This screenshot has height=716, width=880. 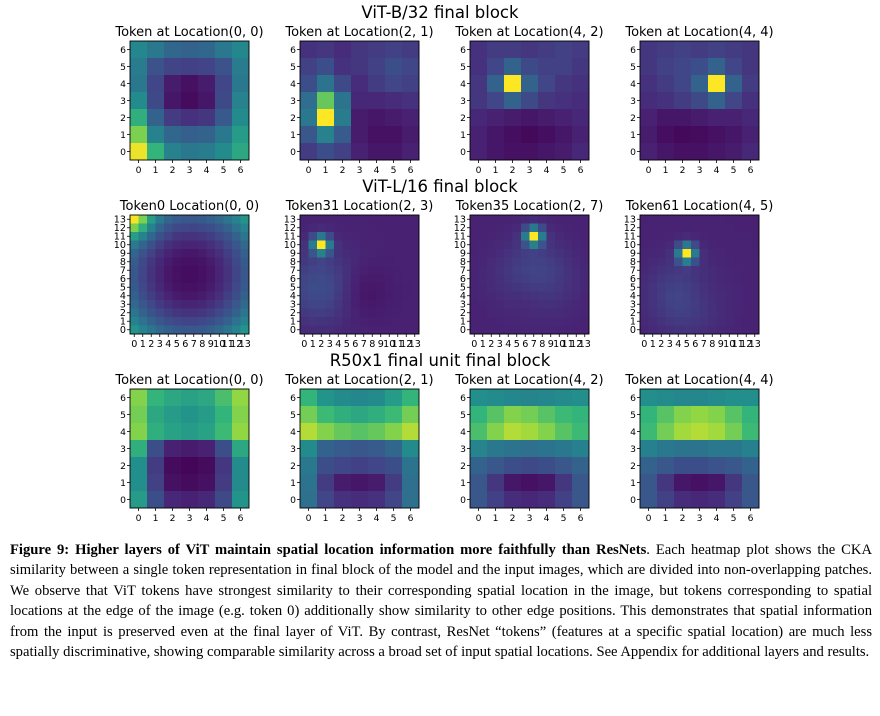 What do you see at coordinates (293, 398) in the screenshot?
I see `y-tick-label: 6` at bounding box center [293, 398].